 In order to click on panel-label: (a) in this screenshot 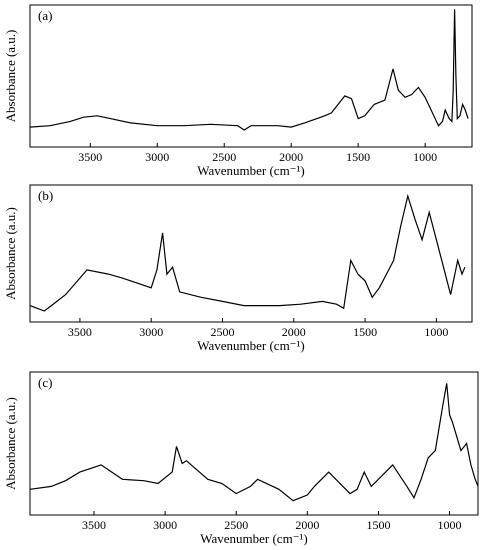, I will do `click(45, 15)`.